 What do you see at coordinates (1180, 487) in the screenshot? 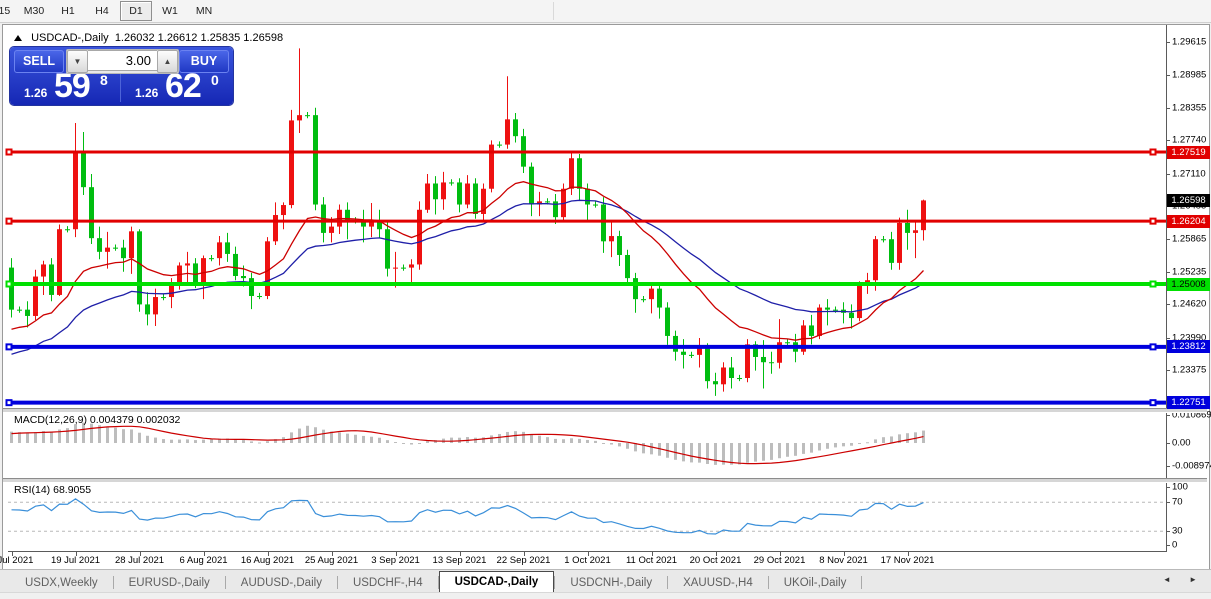
I see `rsi-tick-label: 100` at bounding box center [1180, 487].